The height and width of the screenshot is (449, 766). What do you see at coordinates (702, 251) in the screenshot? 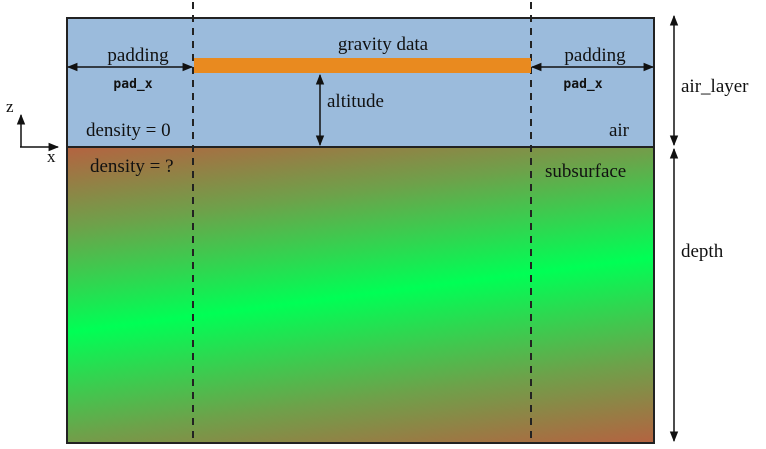
I see `depth-label: depth` at bounding box center [702, 251].